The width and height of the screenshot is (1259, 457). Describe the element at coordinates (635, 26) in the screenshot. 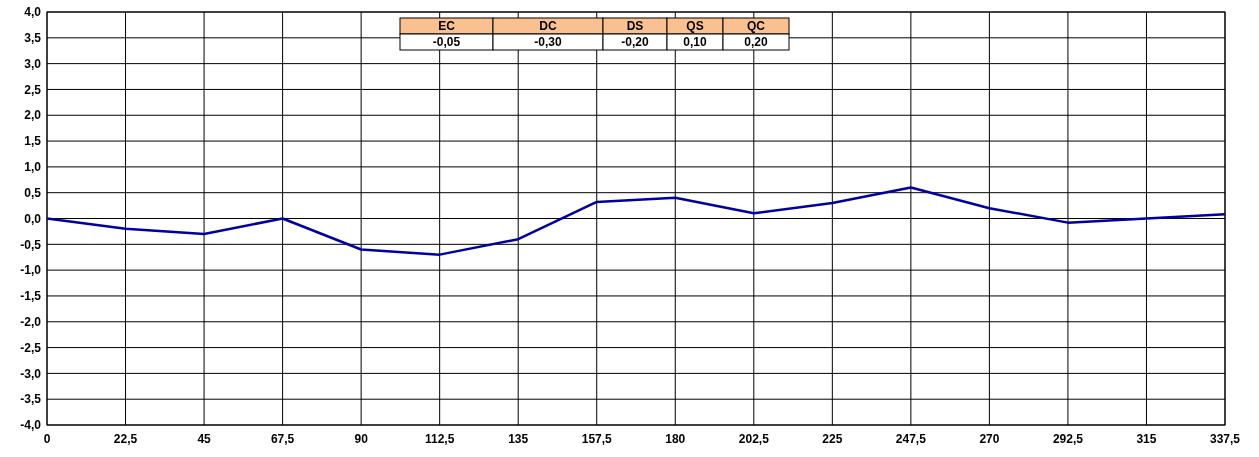

I see `annotation: DS` at that location.